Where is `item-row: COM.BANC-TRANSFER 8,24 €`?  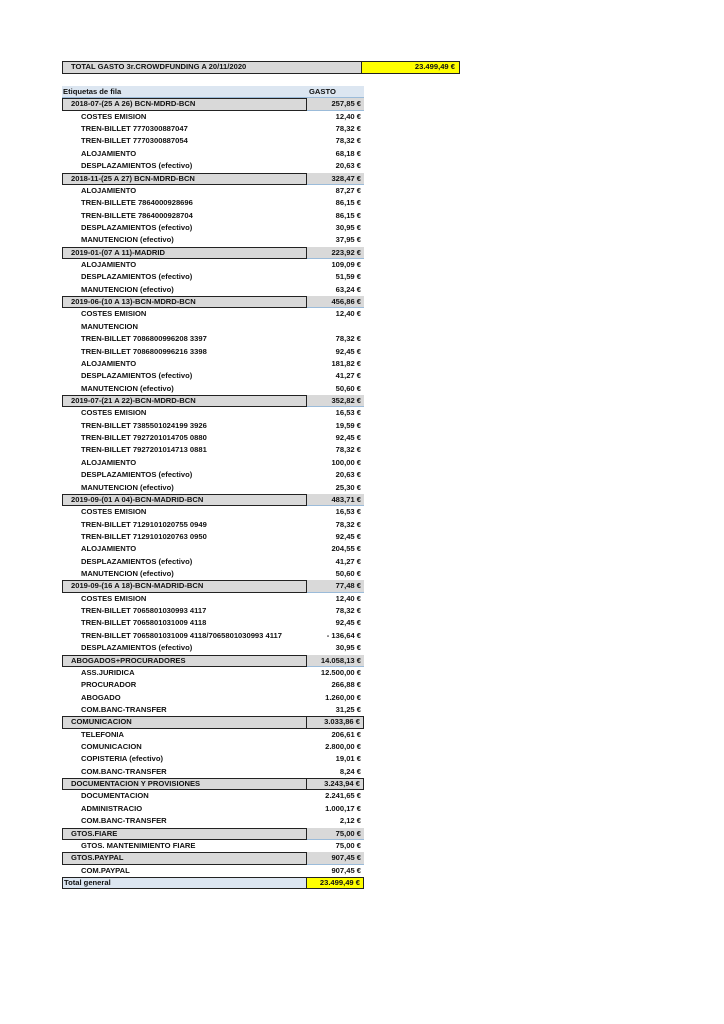
item-row: COM.BANC-TRANSFER 8,24 € is located at coordinates (213, 772).